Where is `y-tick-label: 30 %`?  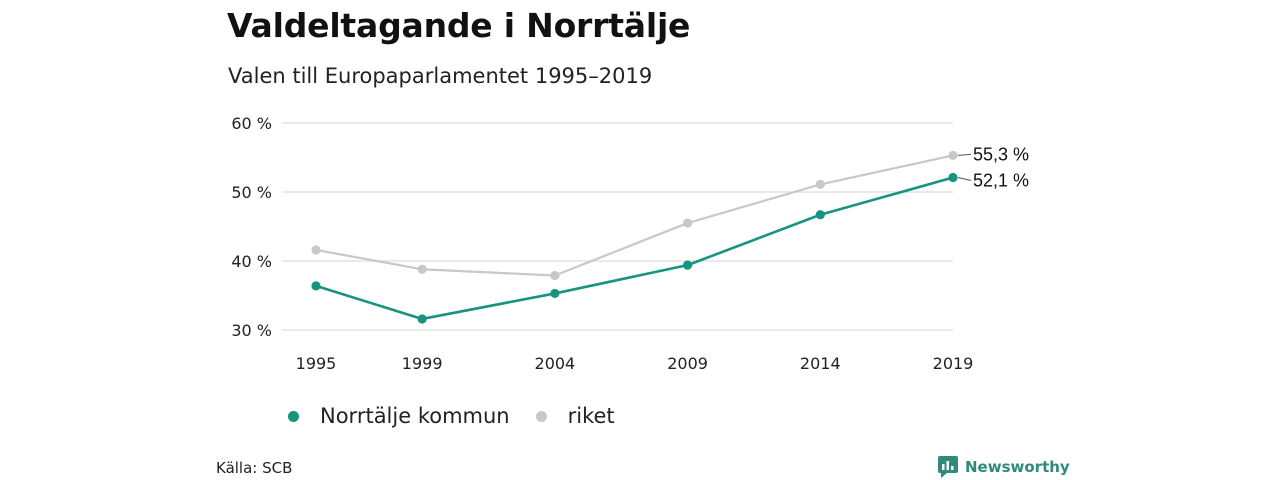
y-tick-label: 30 % is located at coordinates (251, 330).